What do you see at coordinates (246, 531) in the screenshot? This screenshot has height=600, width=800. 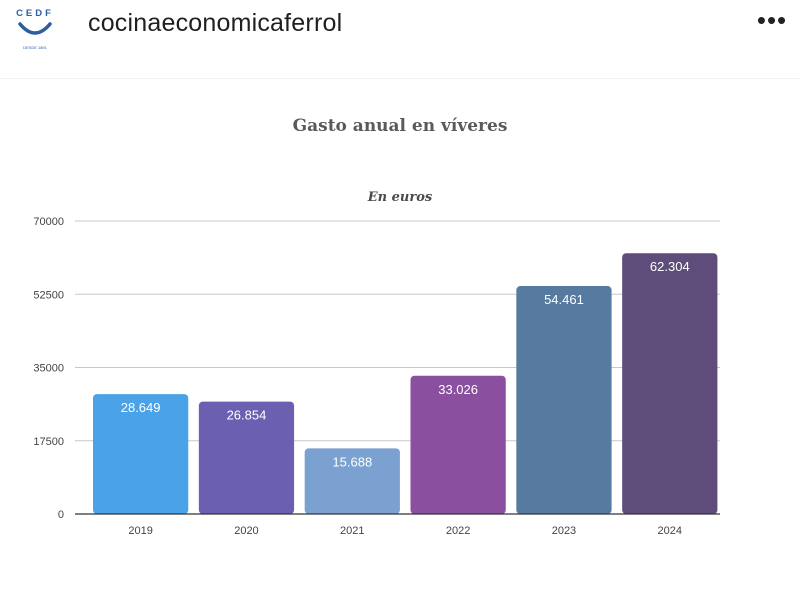 I see `x-tick-label: 2020` at bounding box center [246, 531].